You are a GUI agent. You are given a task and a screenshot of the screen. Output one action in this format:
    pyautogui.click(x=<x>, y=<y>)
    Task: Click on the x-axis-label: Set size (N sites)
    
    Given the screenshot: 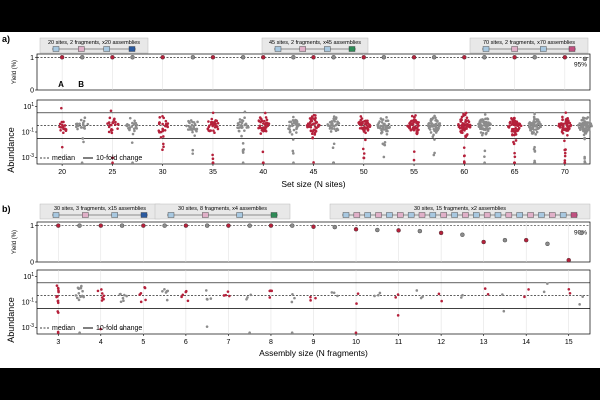 What is the action you would take?
    pyautogui.click(x=313, y=184)
    